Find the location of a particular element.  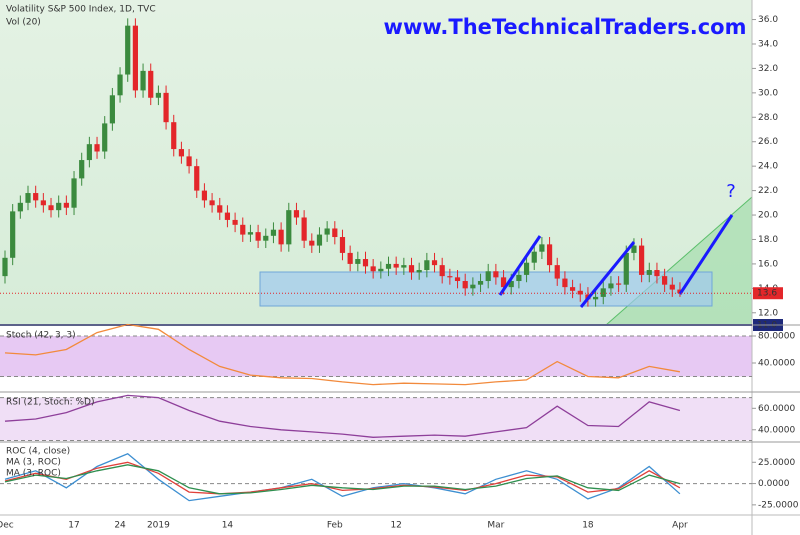

y-tick-label: 24.0 is located at coordinates (768, 167).